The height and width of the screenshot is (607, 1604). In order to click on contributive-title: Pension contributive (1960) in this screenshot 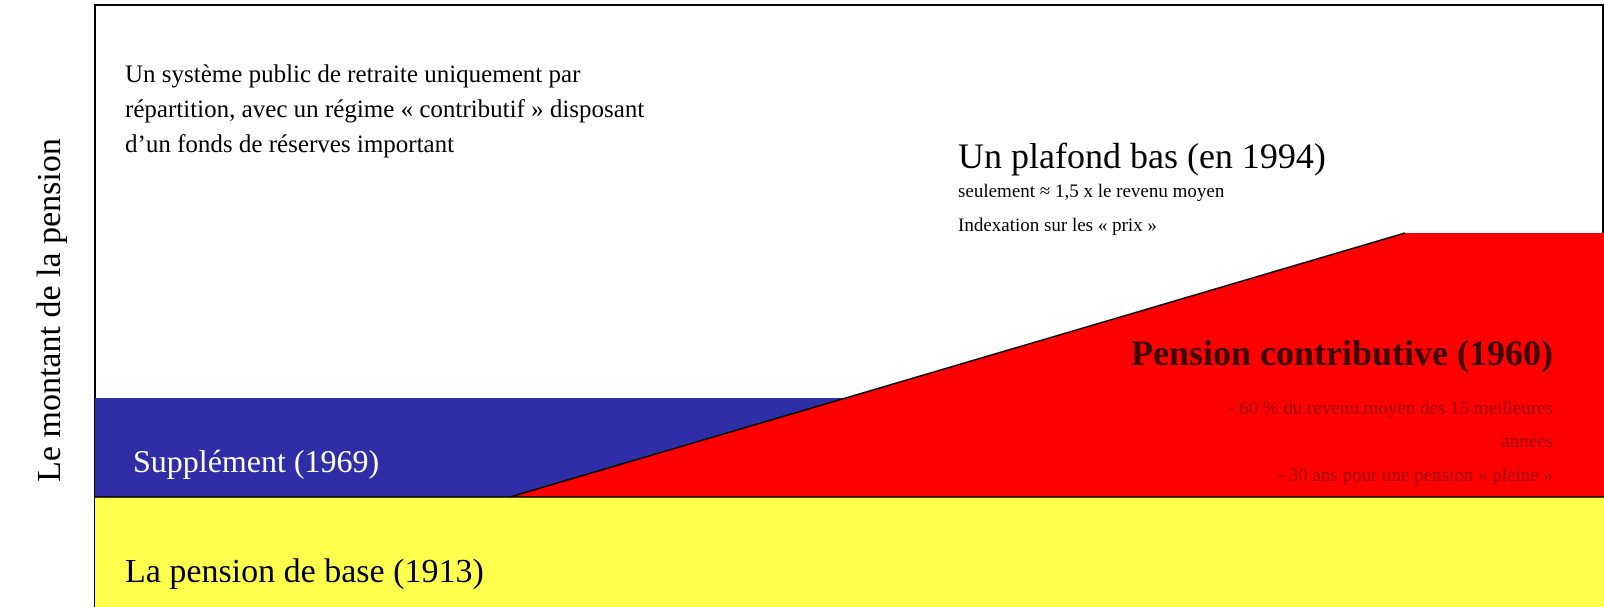, I will do `click(1342, 353)`.